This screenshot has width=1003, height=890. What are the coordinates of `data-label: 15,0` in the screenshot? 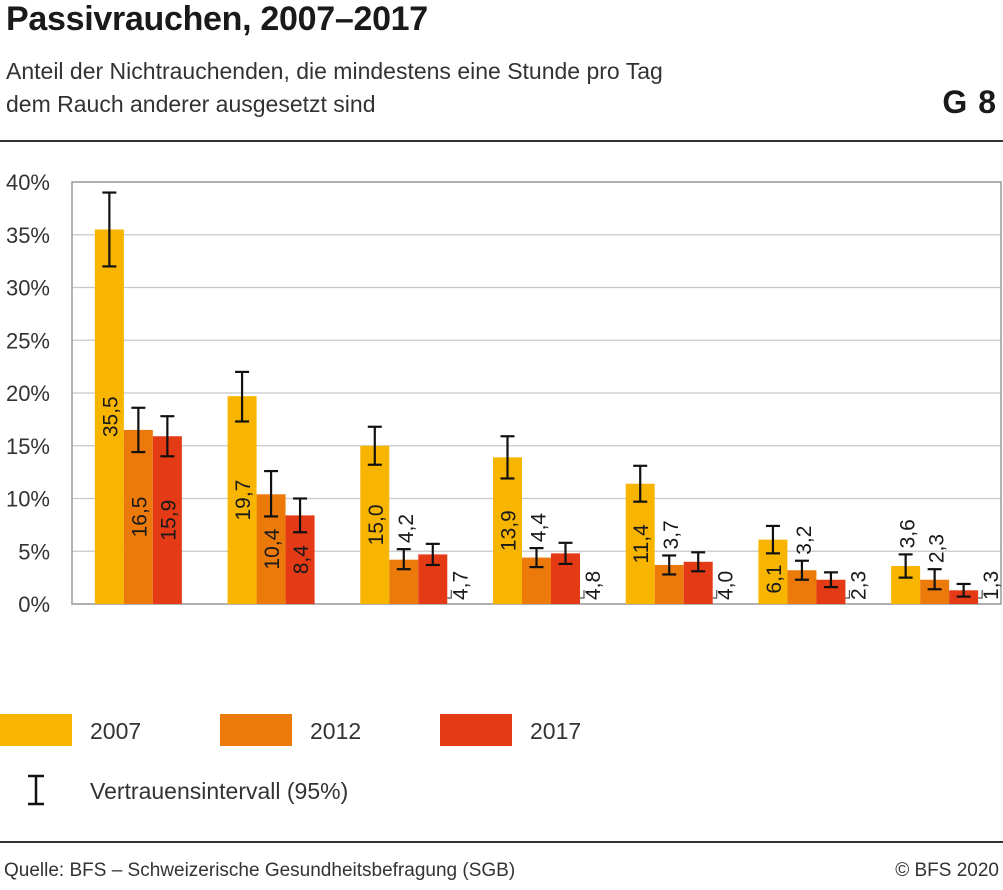 It's located at (376, 524).